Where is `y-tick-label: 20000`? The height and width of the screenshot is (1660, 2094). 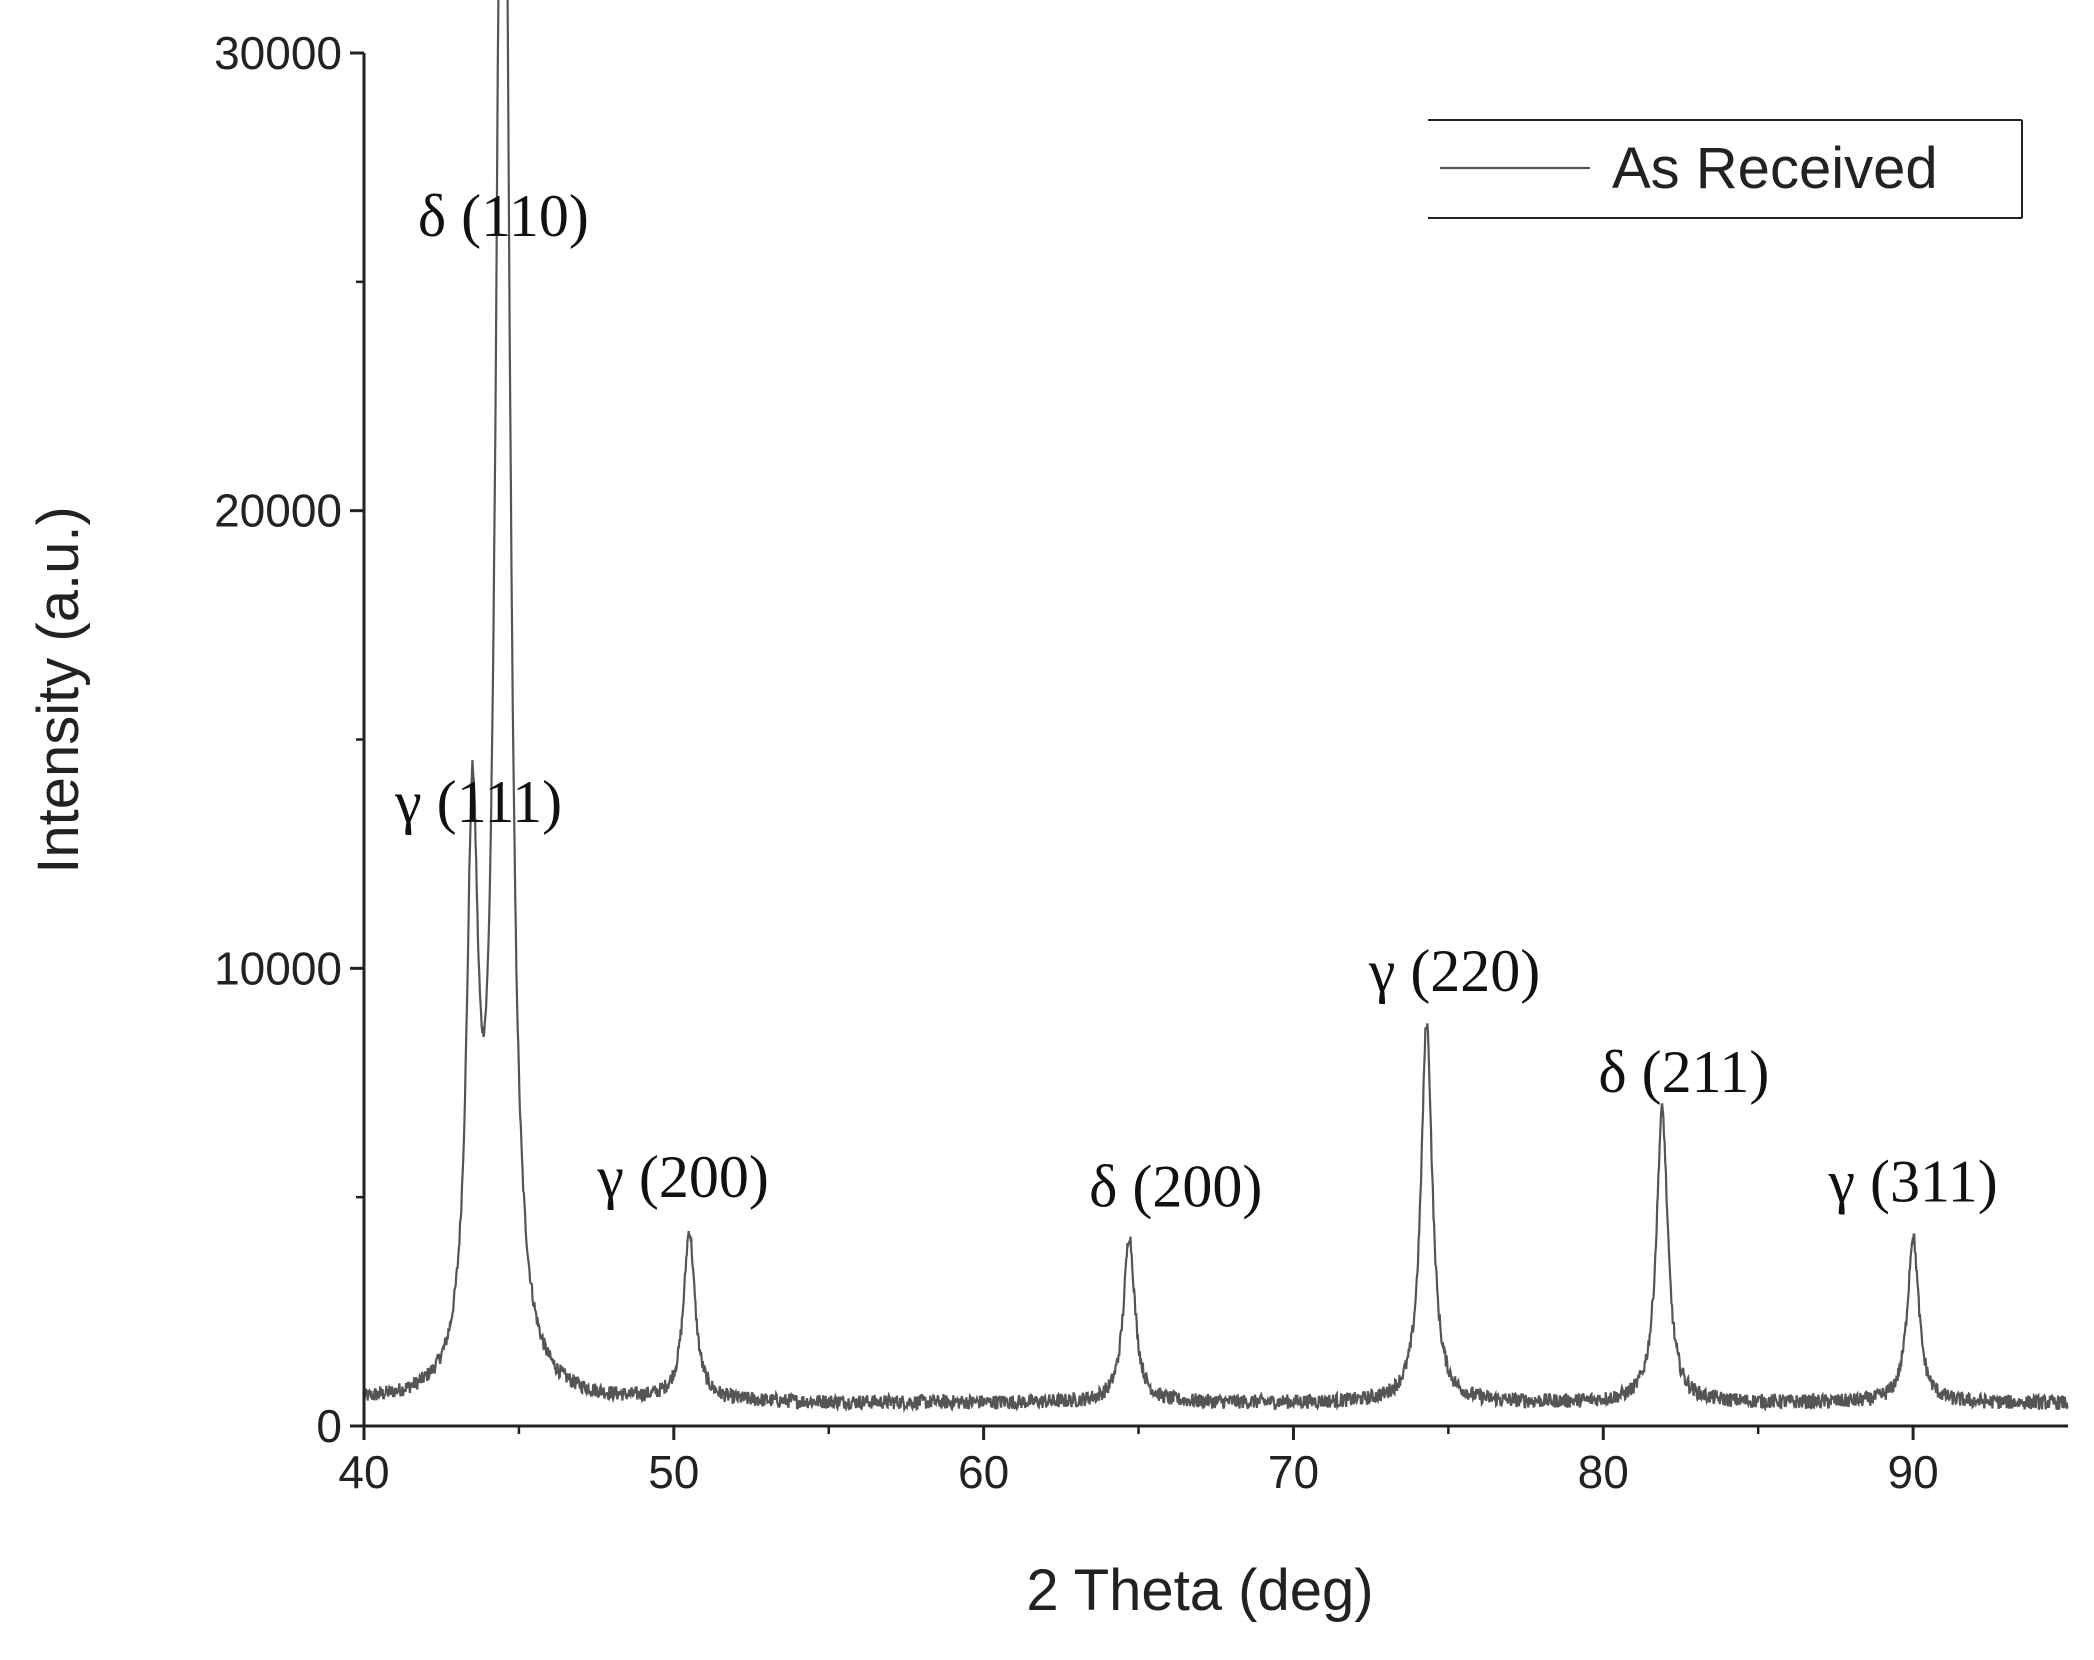
y-tick-label: 20000 is located at coordinates (278, 511).